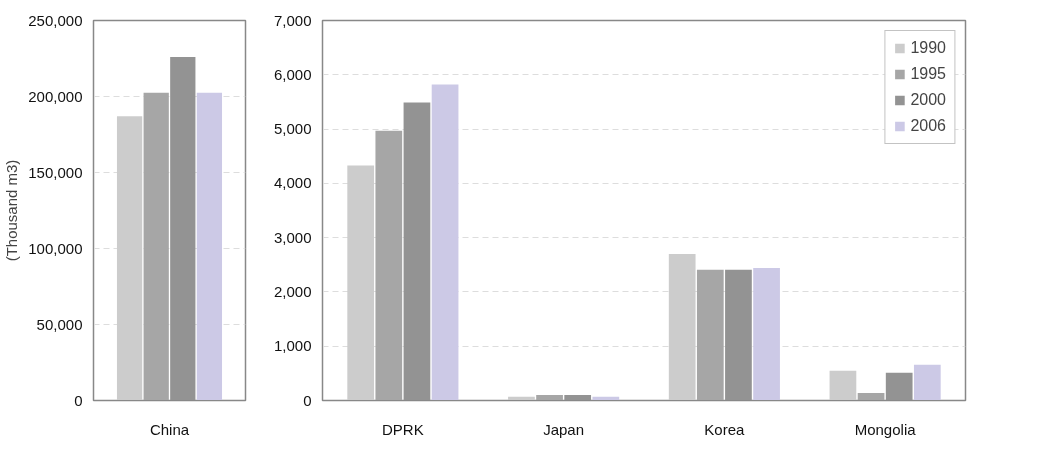 The width and height of the screenshot is (1050, 457). Describe the element at coordinates (928, 48) in the screenshot. I see `legend-label: 1990` at that location.